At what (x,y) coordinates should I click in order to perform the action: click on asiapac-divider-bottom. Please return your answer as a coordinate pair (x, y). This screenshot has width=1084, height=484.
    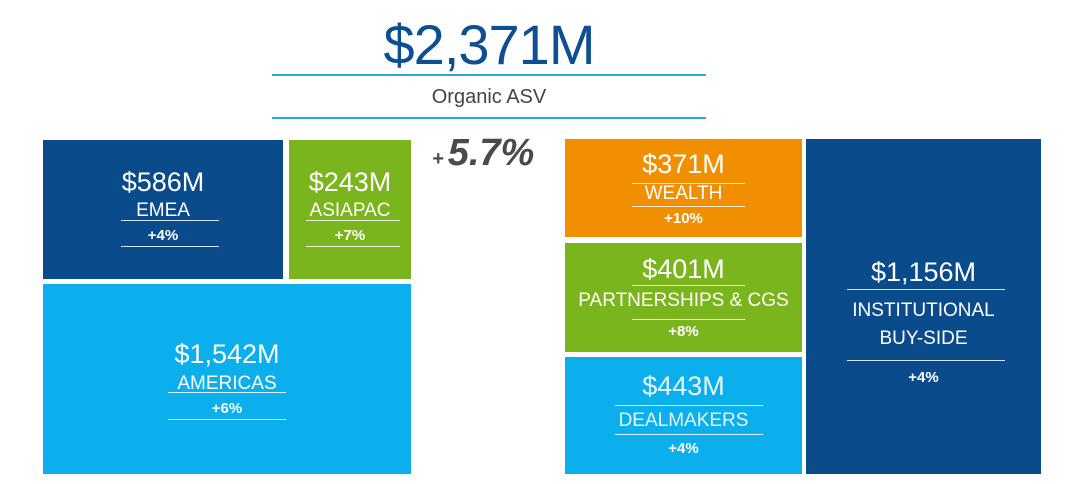
    Looking at the image, I should click on (353, 246).